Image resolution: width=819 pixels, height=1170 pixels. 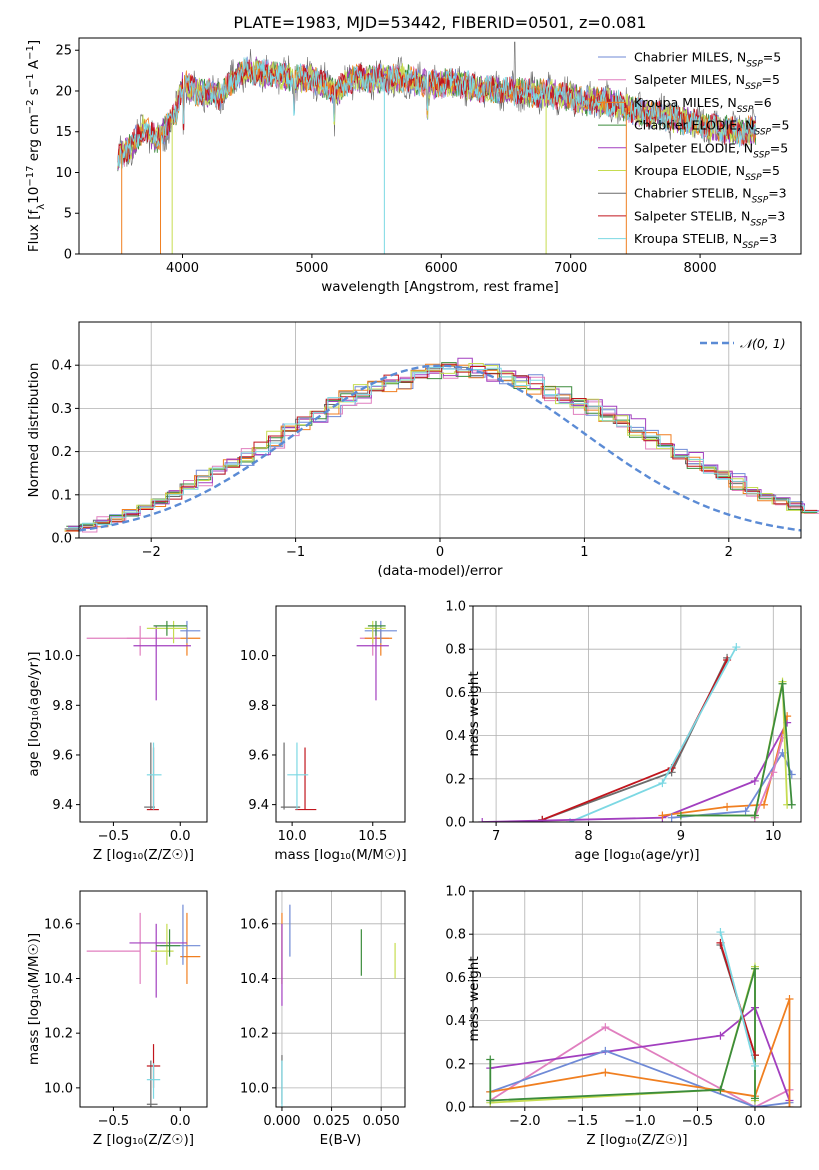 What do you see at coordinates (61, 495) in the screenshot?
I see `y-tick-label: 0.1` at bounding box center [61, 495].